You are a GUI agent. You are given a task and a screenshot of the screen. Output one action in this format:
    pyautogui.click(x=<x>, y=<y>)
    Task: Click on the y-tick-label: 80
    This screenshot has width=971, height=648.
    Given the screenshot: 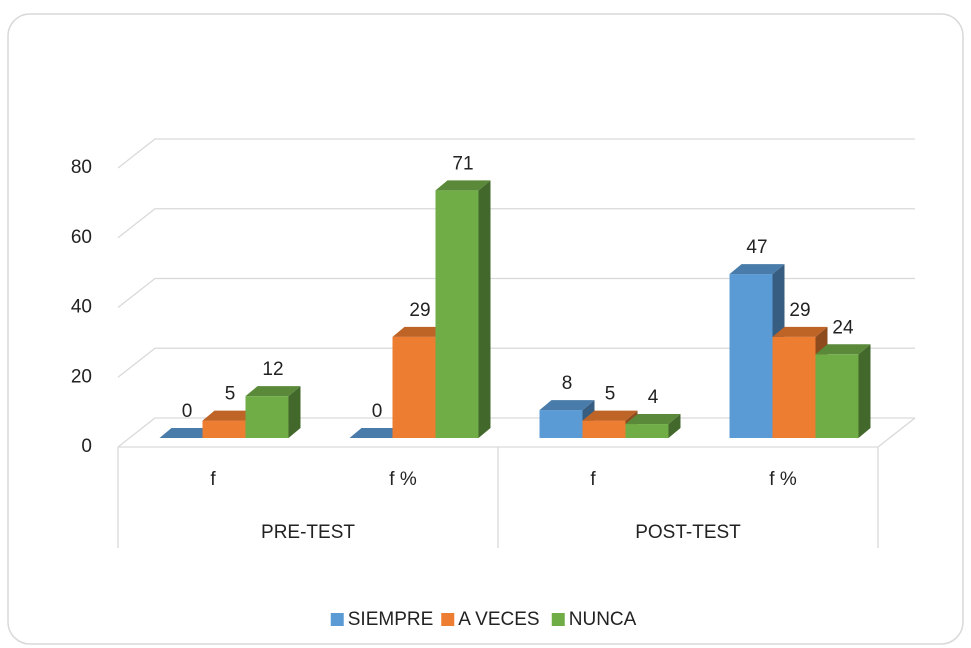 What is the action you would take?
    pyautogui.click(x=81, y=167)
    